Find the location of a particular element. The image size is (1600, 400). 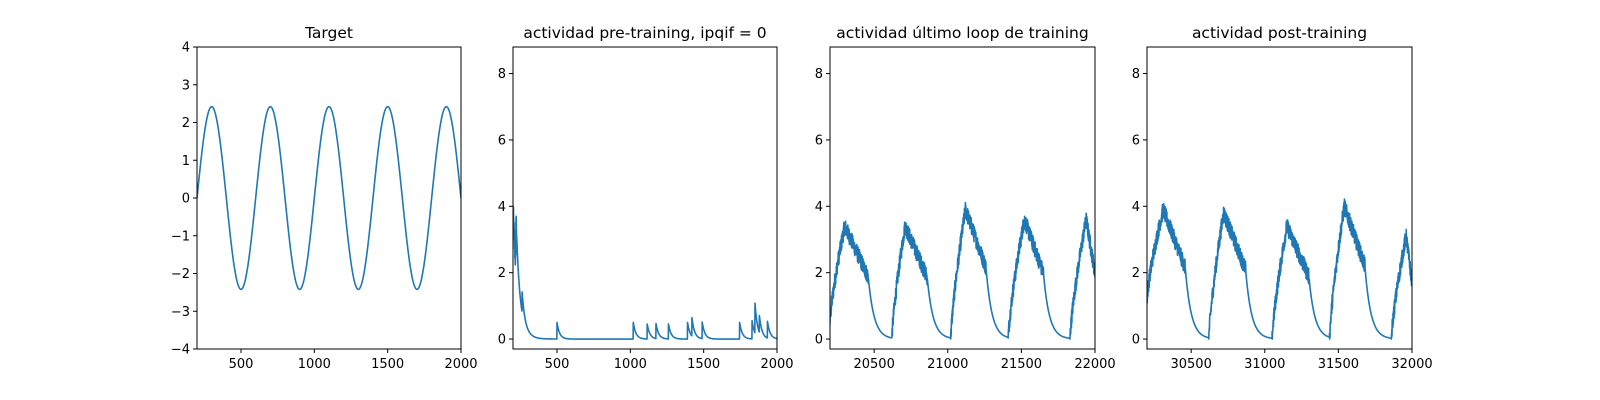

x-tick-label: 32000 is located at coordinates (1411, 364).